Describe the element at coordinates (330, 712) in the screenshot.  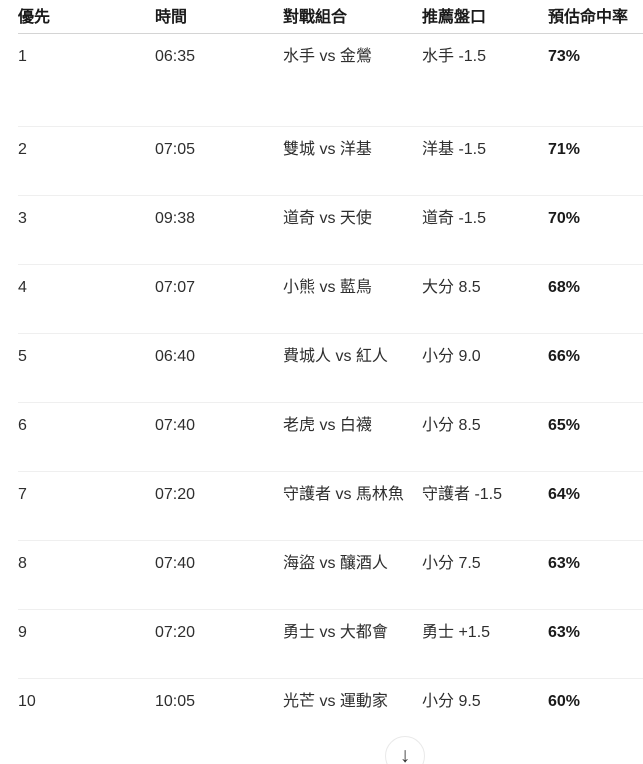
I see `table-row: 10 10:05 光芒 vs 運動家 小分 9.5 60%` at that location.